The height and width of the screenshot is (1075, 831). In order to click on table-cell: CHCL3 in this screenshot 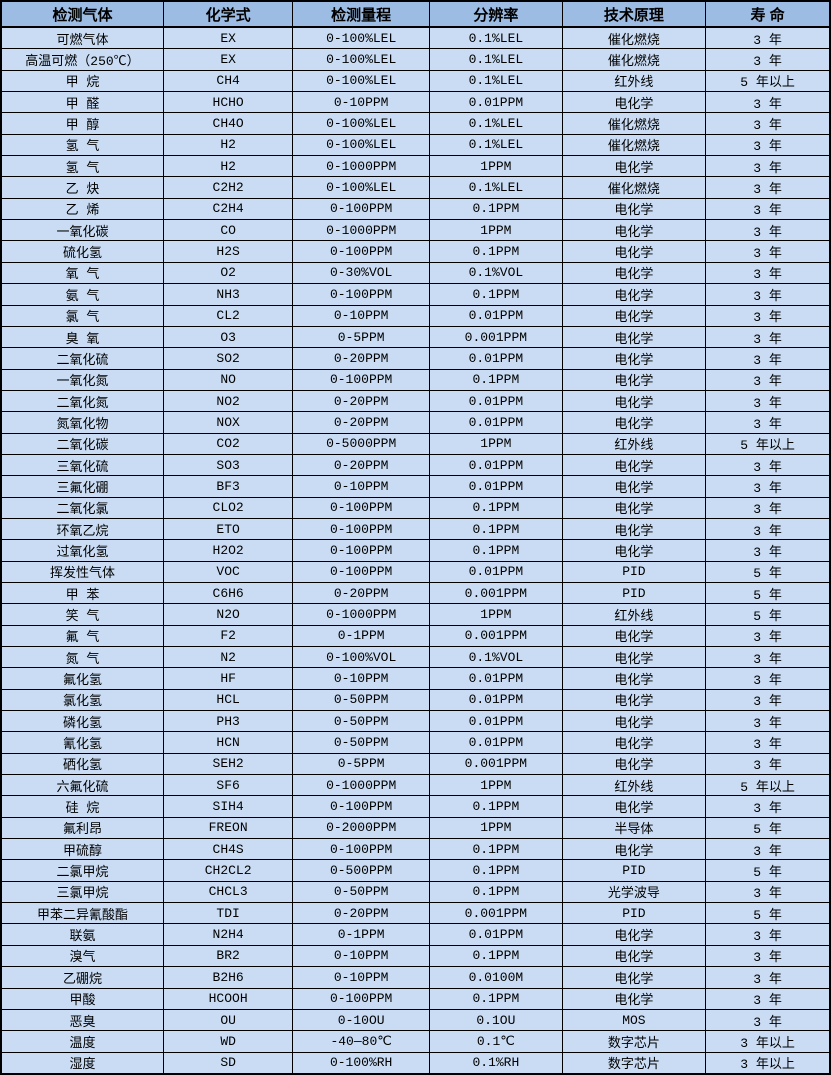, I will do `click(228, 892)`.